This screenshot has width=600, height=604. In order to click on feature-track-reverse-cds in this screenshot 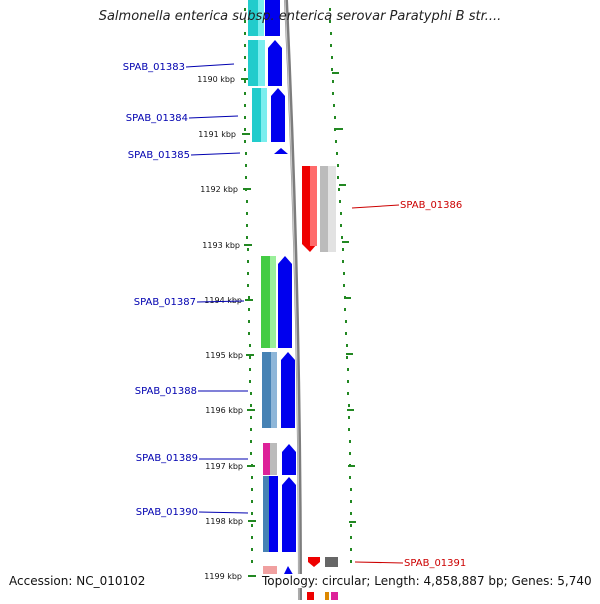, I will do `click(320, 383)`.